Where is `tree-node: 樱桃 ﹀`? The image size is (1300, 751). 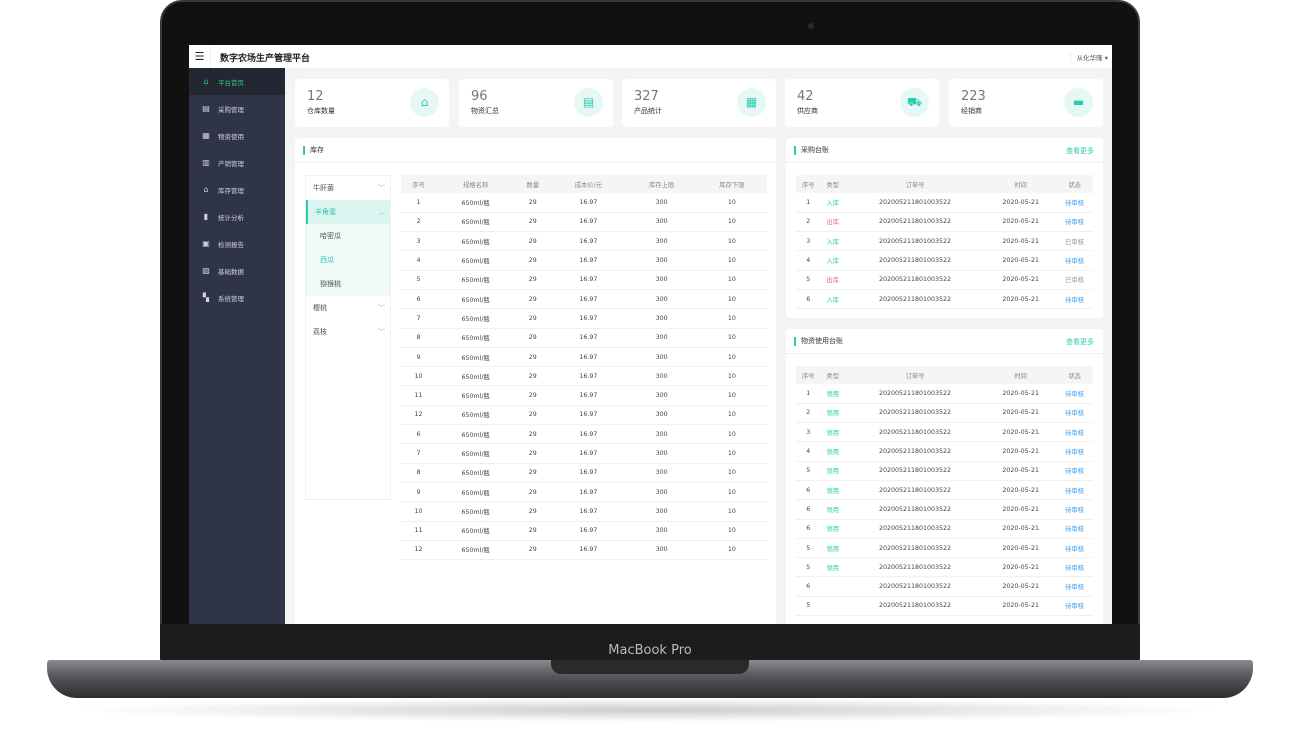 tree-node: 樱桃 ﹀ is located at coordinates (348, 308).